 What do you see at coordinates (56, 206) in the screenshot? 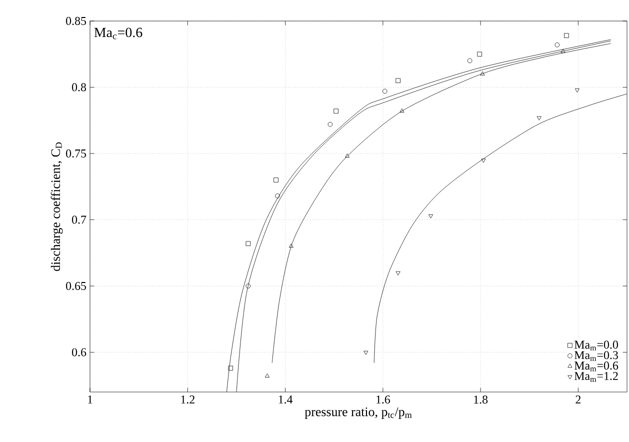
I see `y-axis-title: discharge coefficient, C$_{D}$` at bounding box center [56, 206].